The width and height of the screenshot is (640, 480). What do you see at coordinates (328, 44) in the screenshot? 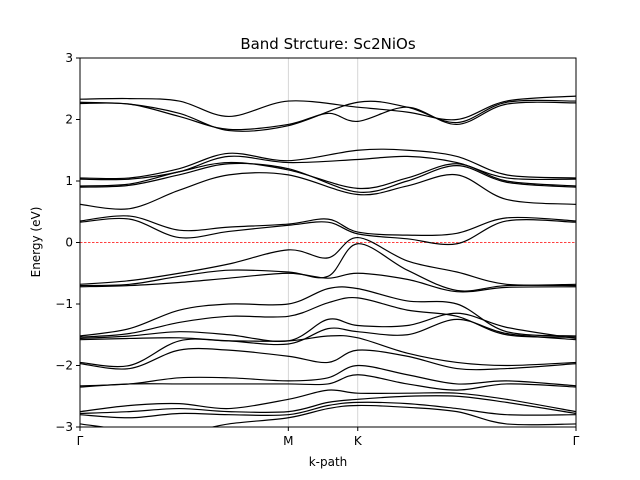
I see `chart-title: Band Strcture: Sc2NiOs` at bounding box center [328, 44].